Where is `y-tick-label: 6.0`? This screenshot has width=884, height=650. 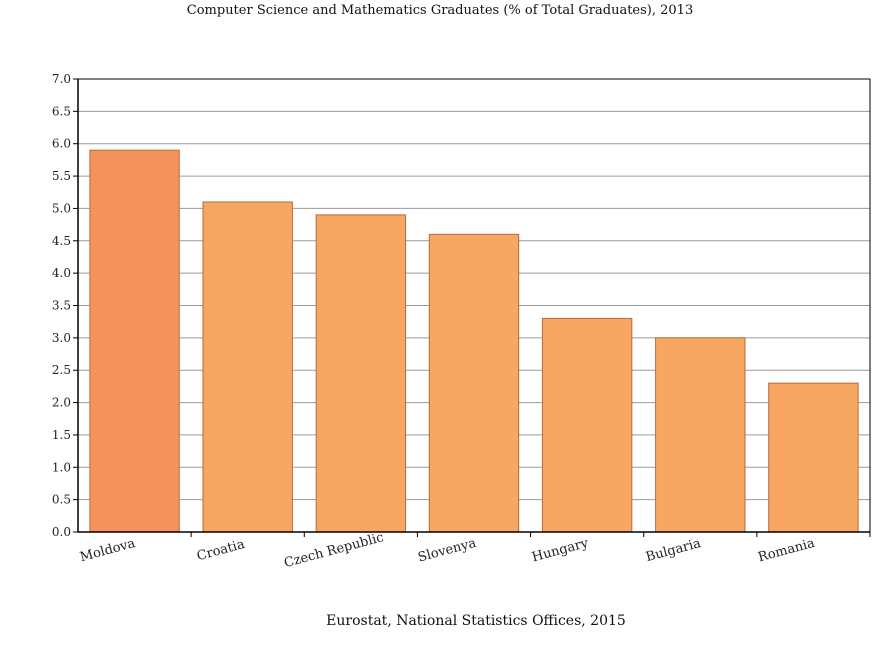
y-tick-label: 6.0 is located at coordinates (61, 144).